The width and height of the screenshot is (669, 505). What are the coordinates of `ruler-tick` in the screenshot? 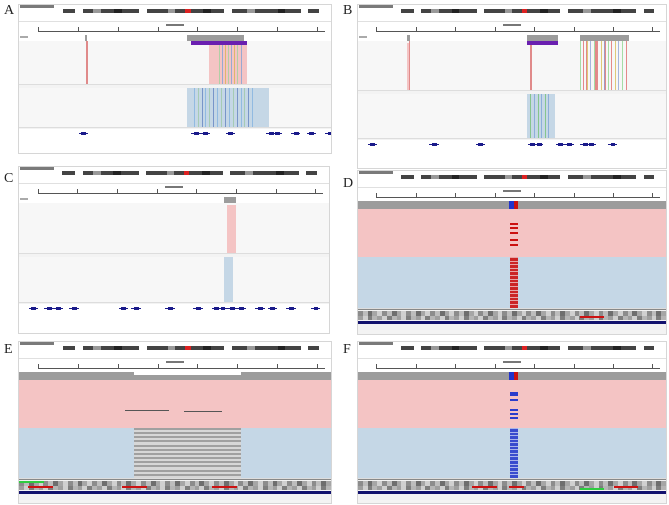 It's located at (316, 191).